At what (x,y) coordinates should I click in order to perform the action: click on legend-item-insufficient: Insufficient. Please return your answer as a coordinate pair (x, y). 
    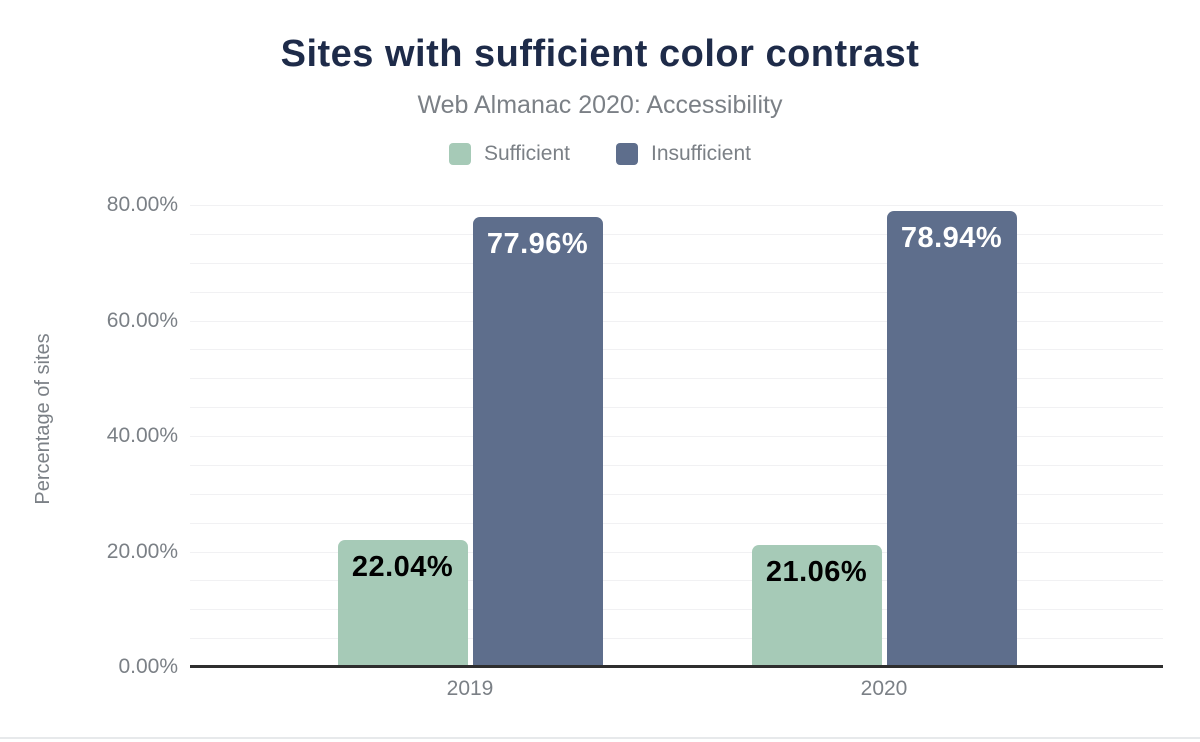
    Looking at the image, I should click on (683, 154).